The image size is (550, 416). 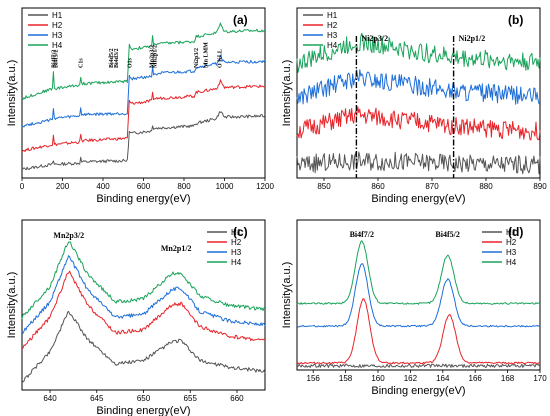 I want to click on x-tick-label: 160, so click(x=378, y=378).